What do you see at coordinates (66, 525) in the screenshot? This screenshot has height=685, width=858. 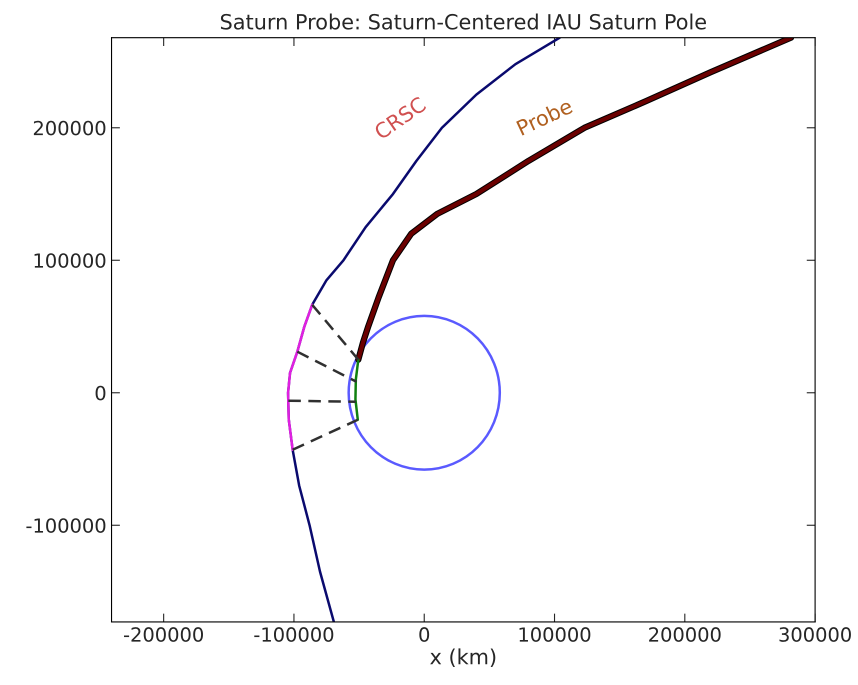 I see `y-tick-label: -100000` at bounding box center [66, 525].